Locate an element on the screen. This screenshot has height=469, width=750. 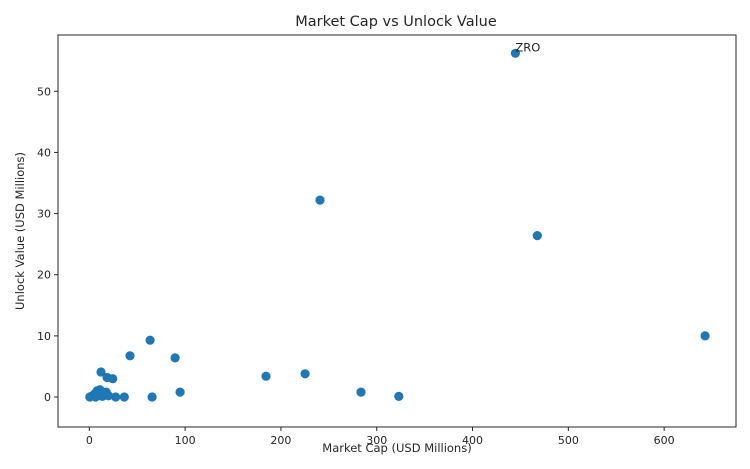
x-tick-label: 500 is located at coordinates (568, 440).